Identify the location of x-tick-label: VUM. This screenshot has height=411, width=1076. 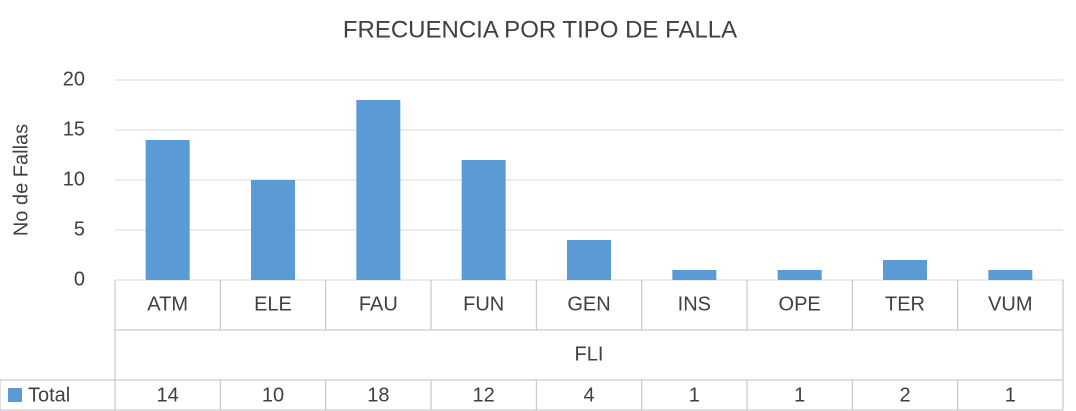
(1010, 304).